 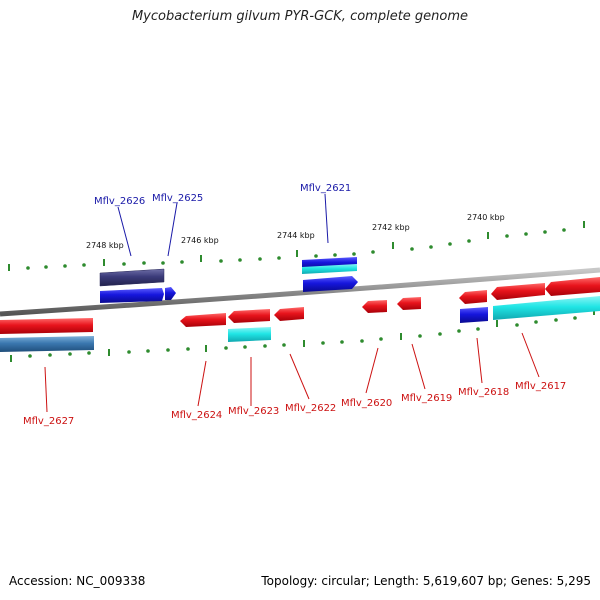 I want to click on gene-label-bottom: Mflv_2624, so click(x=196, y=415).